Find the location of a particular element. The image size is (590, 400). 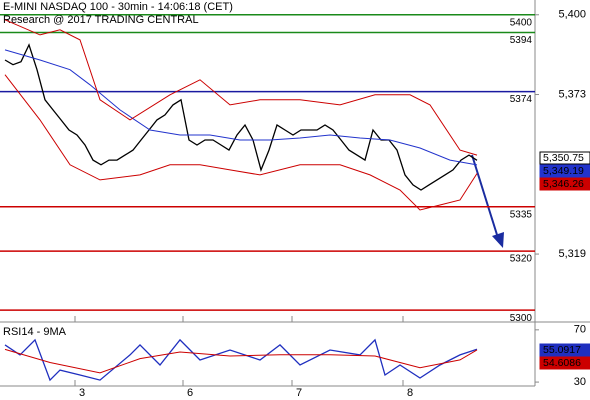

level-label: 5320 is located at coordinates (521, 259).